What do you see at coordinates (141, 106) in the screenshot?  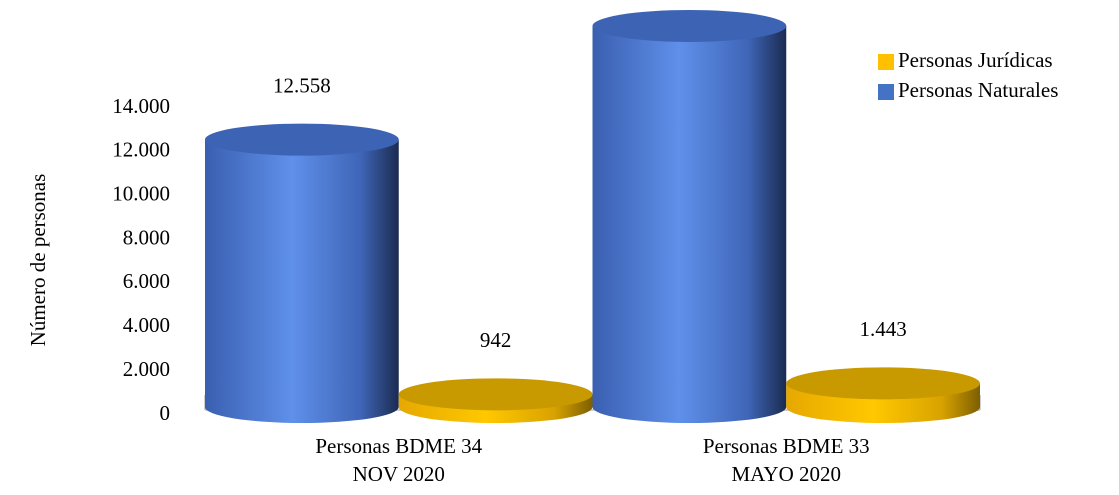 I see `y-tick-label: 14.000` at bounding box center [141, 106].